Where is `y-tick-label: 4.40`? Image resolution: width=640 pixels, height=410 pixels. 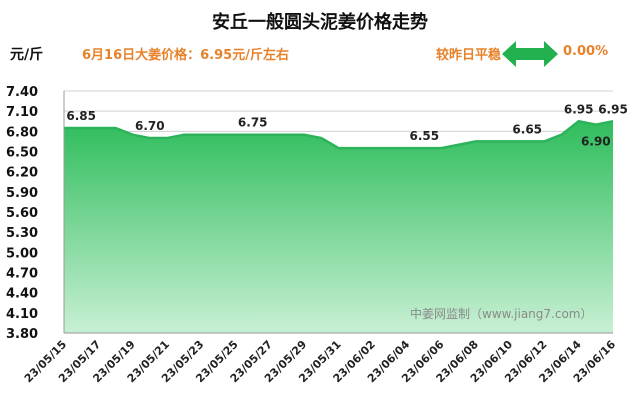
y-tick-label: 4.40 is located at coordinates (22, 294).